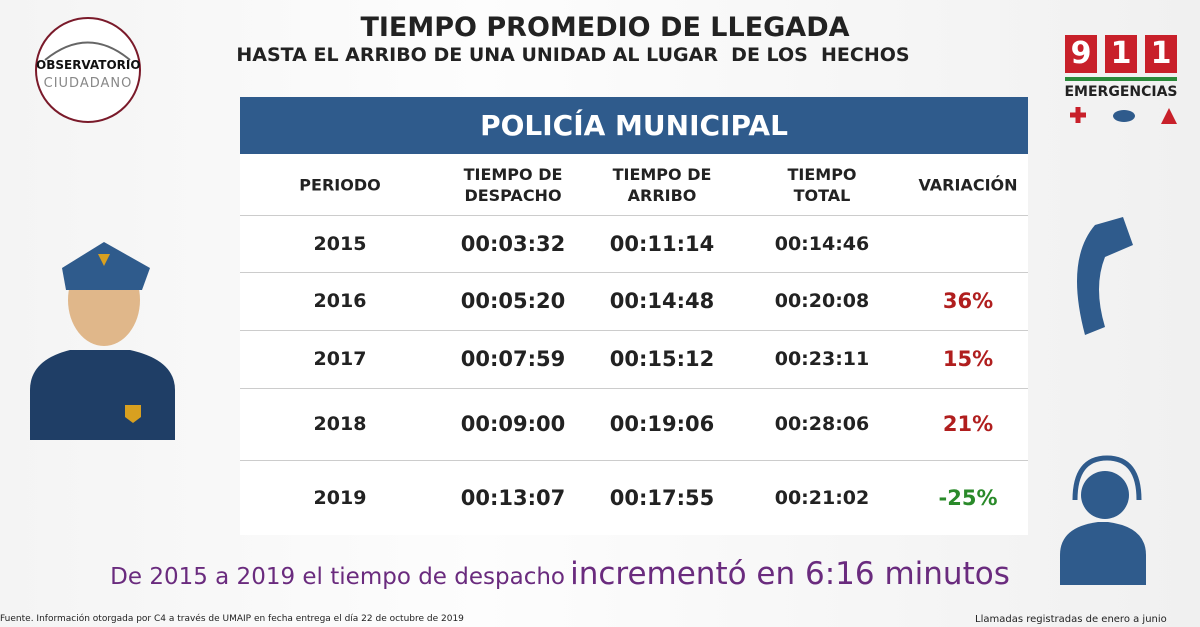  I want to click on column-header: TIEMPO TOTAL, so click(822, 185).